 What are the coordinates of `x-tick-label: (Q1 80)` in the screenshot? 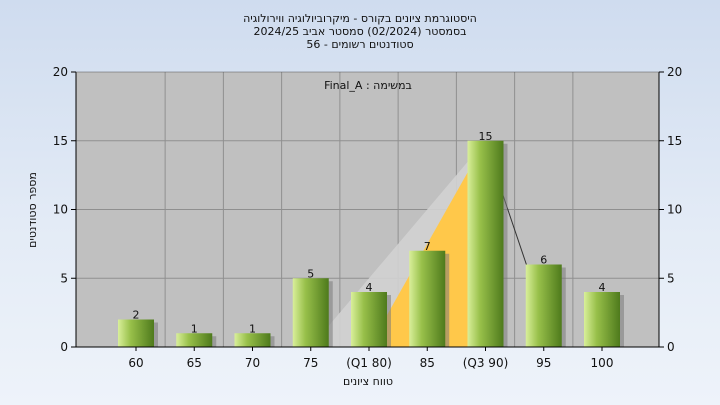 It's located at (369, 363).